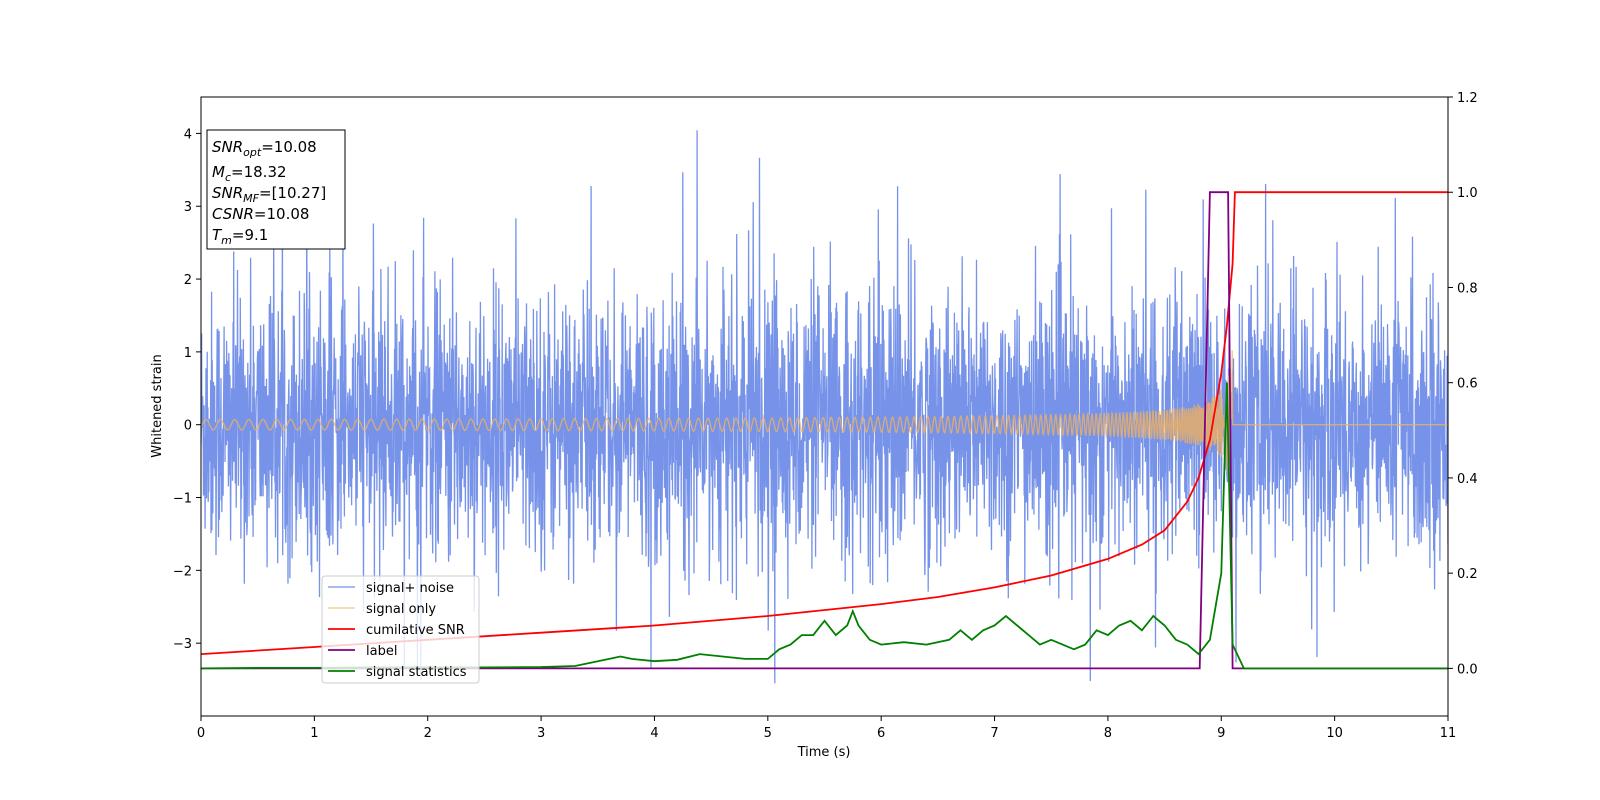 The height and width of the screenshot is (800, 1600). I want to click on annotation-line: Mc=18.32, so click(249, 173).